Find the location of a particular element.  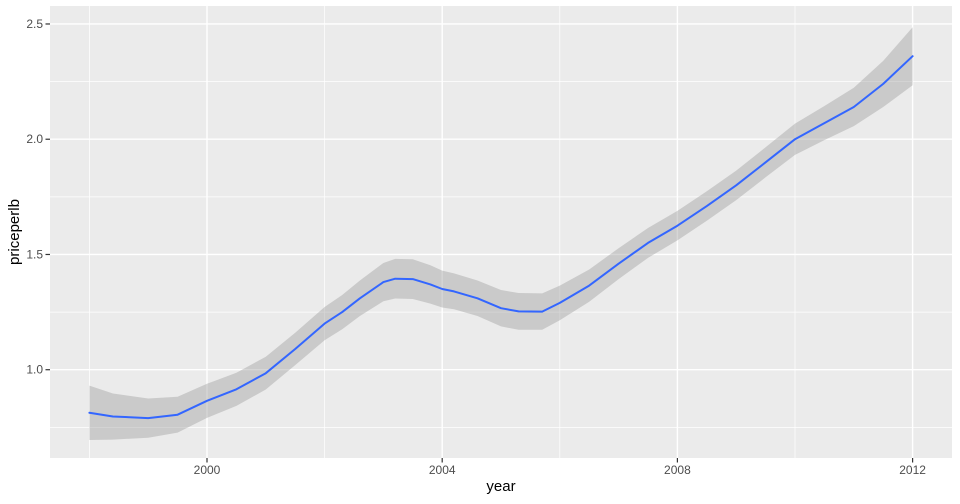

x-tick-label: 2008 is located at coordinates (677, 470).